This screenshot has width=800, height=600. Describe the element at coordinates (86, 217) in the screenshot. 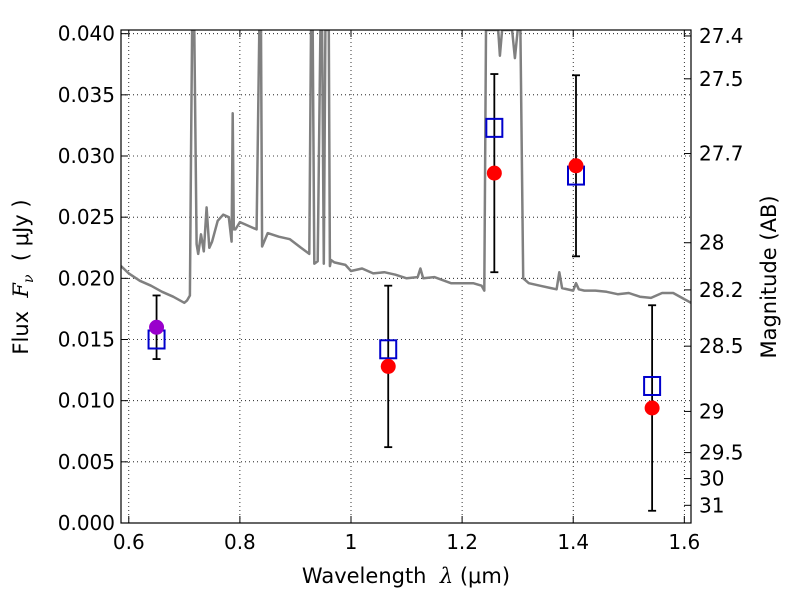

I see `y-tick-label: 0.025` at that location.